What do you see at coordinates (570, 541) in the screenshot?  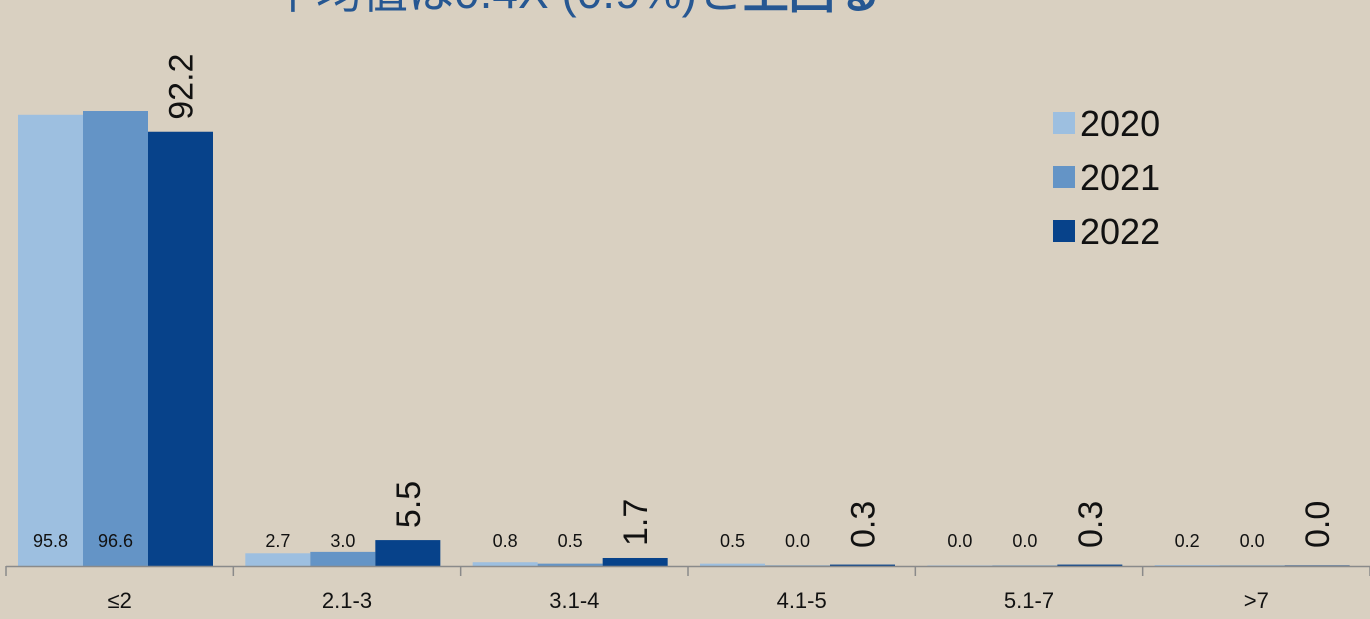 I see `data-label-2021-2: 0.5` at bounding box center [570, 541].